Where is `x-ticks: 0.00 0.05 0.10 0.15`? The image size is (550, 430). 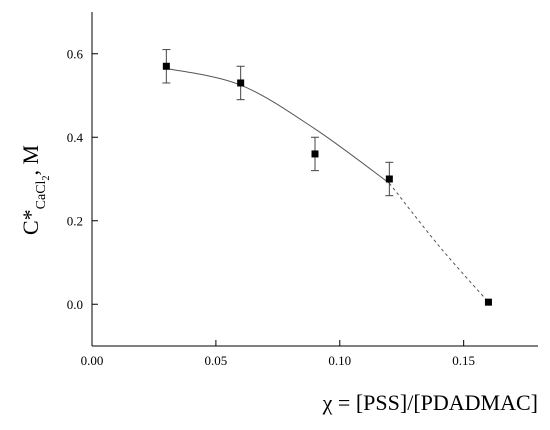 x-ticks: 0.00 0.05 0.10 0.15 is located at coordinates (278, 354).